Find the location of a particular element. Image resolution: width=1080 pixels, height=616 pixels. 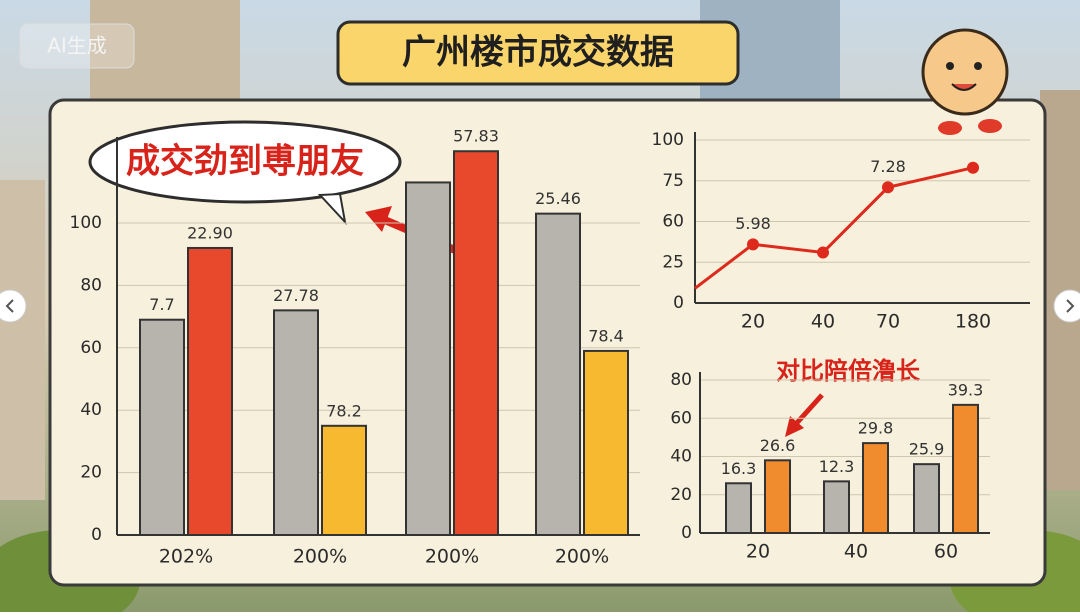

y-tick-label: 25 is located at coordinates (673, 262).